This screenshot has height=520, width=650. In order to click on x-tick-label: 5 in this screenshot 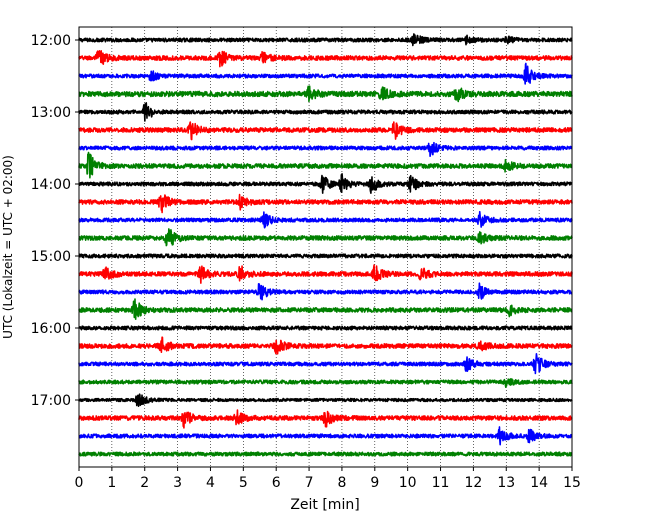, I will do `click(243, 483)`.